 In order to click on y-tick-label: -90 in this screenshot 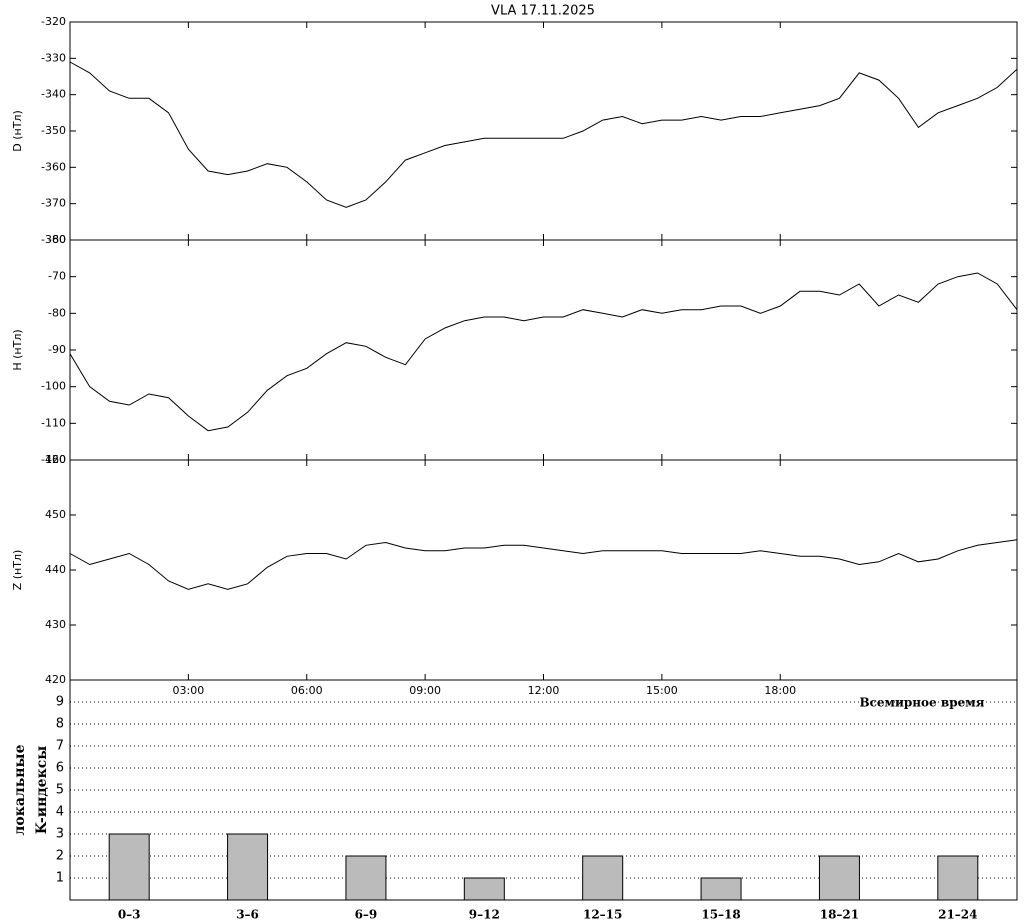, I will do `click(57, 349)`.